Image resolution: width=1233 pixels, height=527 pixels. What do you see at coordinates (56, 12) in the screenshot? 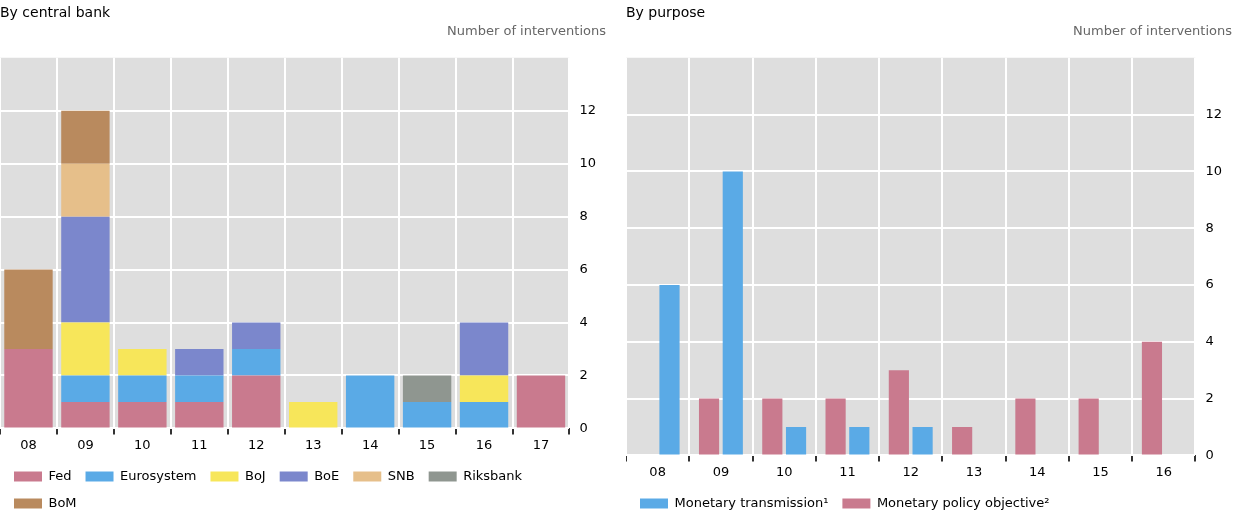
I see `chart-title: By central bank` at bounding box center [56, 12].